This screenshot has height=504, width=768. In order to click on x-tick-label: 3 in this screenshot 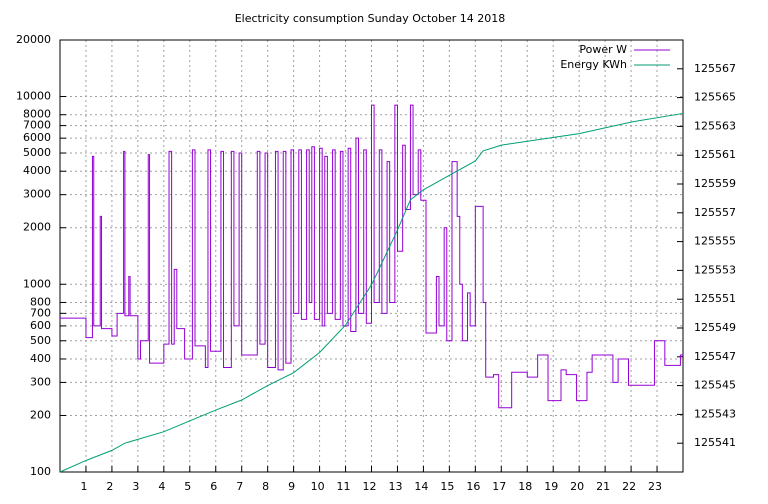, I will do `click(135, 486)`.